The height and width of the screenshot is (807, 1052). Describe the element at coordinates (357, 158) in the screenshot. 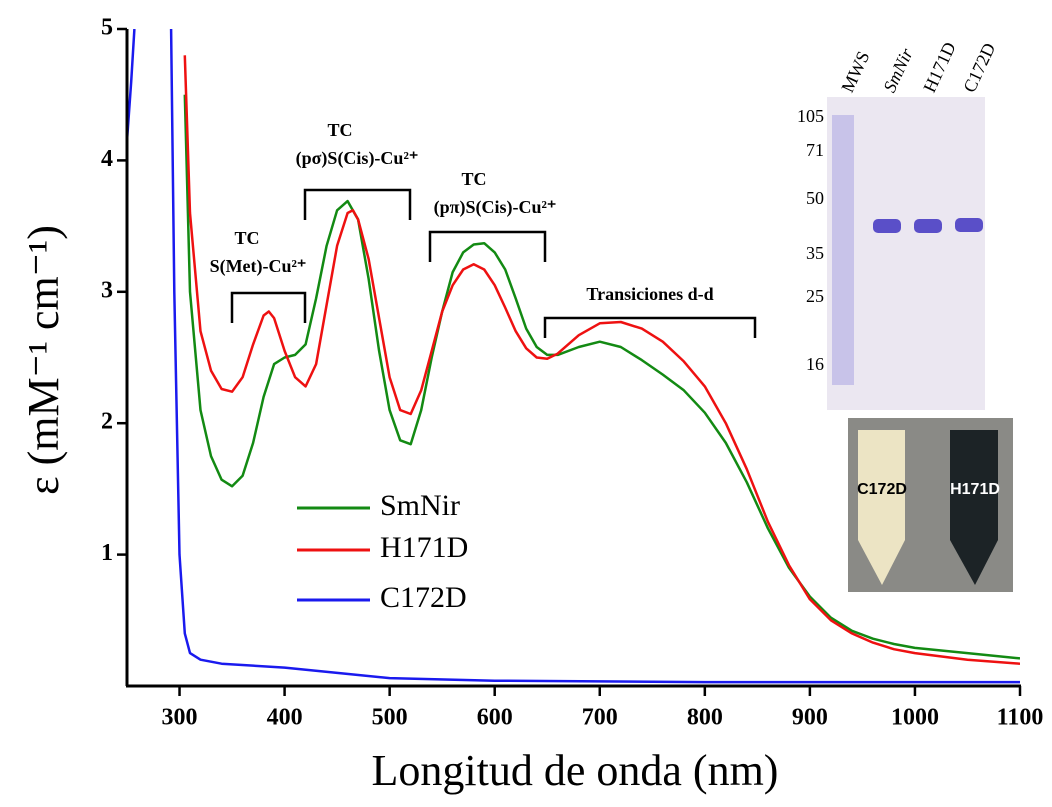

I see `annotation: (pσ)S(Cis)-Cu²⁺` at that location.